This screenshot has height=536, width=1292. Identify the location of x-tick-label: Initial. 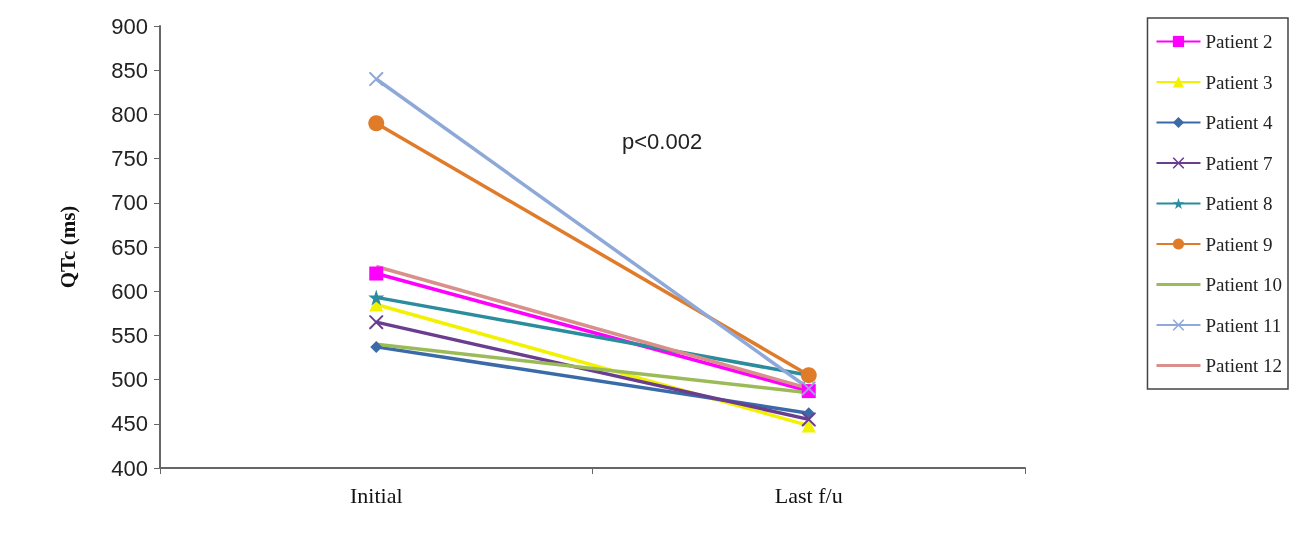
(376, 495).